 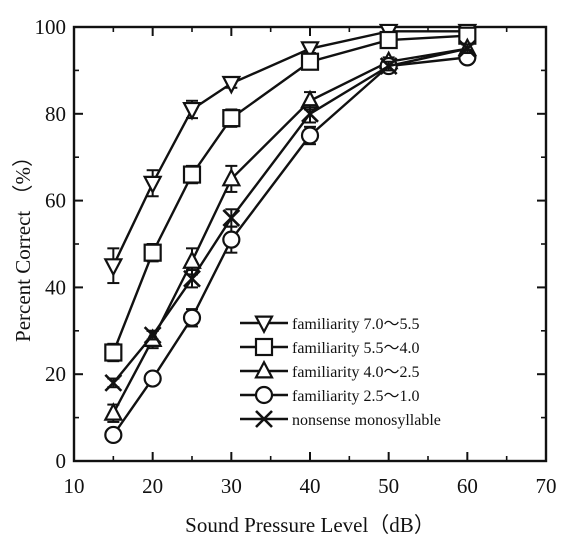 What do you see at coordinates (356, 396) in the screenshot?
I see `legend-label: familiarity 2.5～1.0` at bounding box center [356, 396].